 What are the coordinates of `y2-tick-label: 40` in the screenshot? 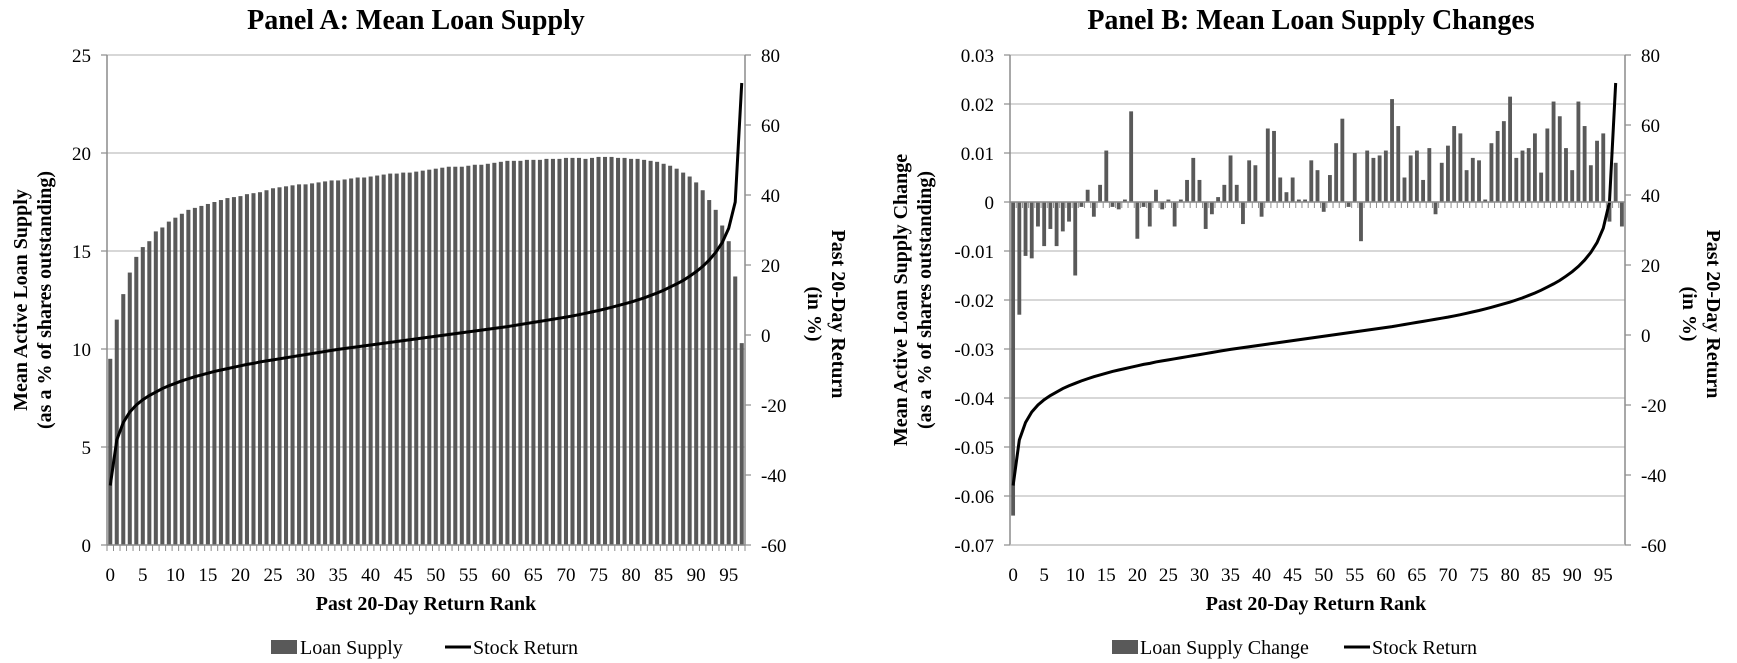 It's located at (1650, 196).